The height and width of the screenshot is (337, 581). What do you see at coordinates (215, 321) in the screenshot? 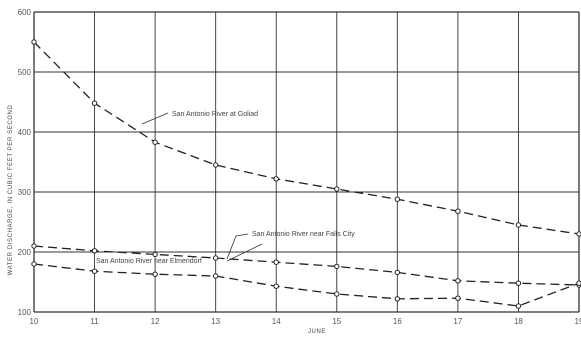
I see `x-tick-label: 13` at bounding box center [215, 321].